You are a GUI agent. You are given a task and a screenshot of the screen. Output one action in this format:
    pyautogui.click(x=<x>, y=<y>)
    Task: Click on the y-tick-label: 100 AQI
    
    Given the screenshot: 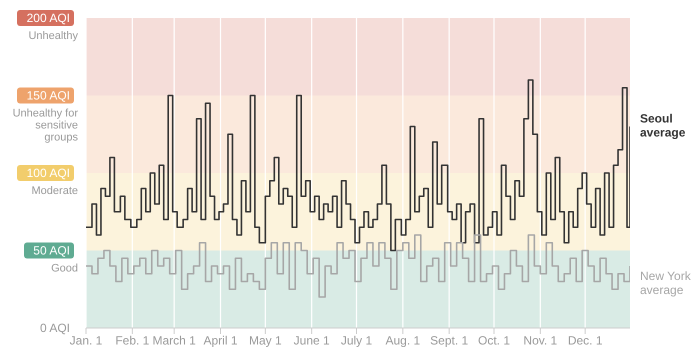 What is the action you would take?
    pyautogui.click(x=48, y=173)
    